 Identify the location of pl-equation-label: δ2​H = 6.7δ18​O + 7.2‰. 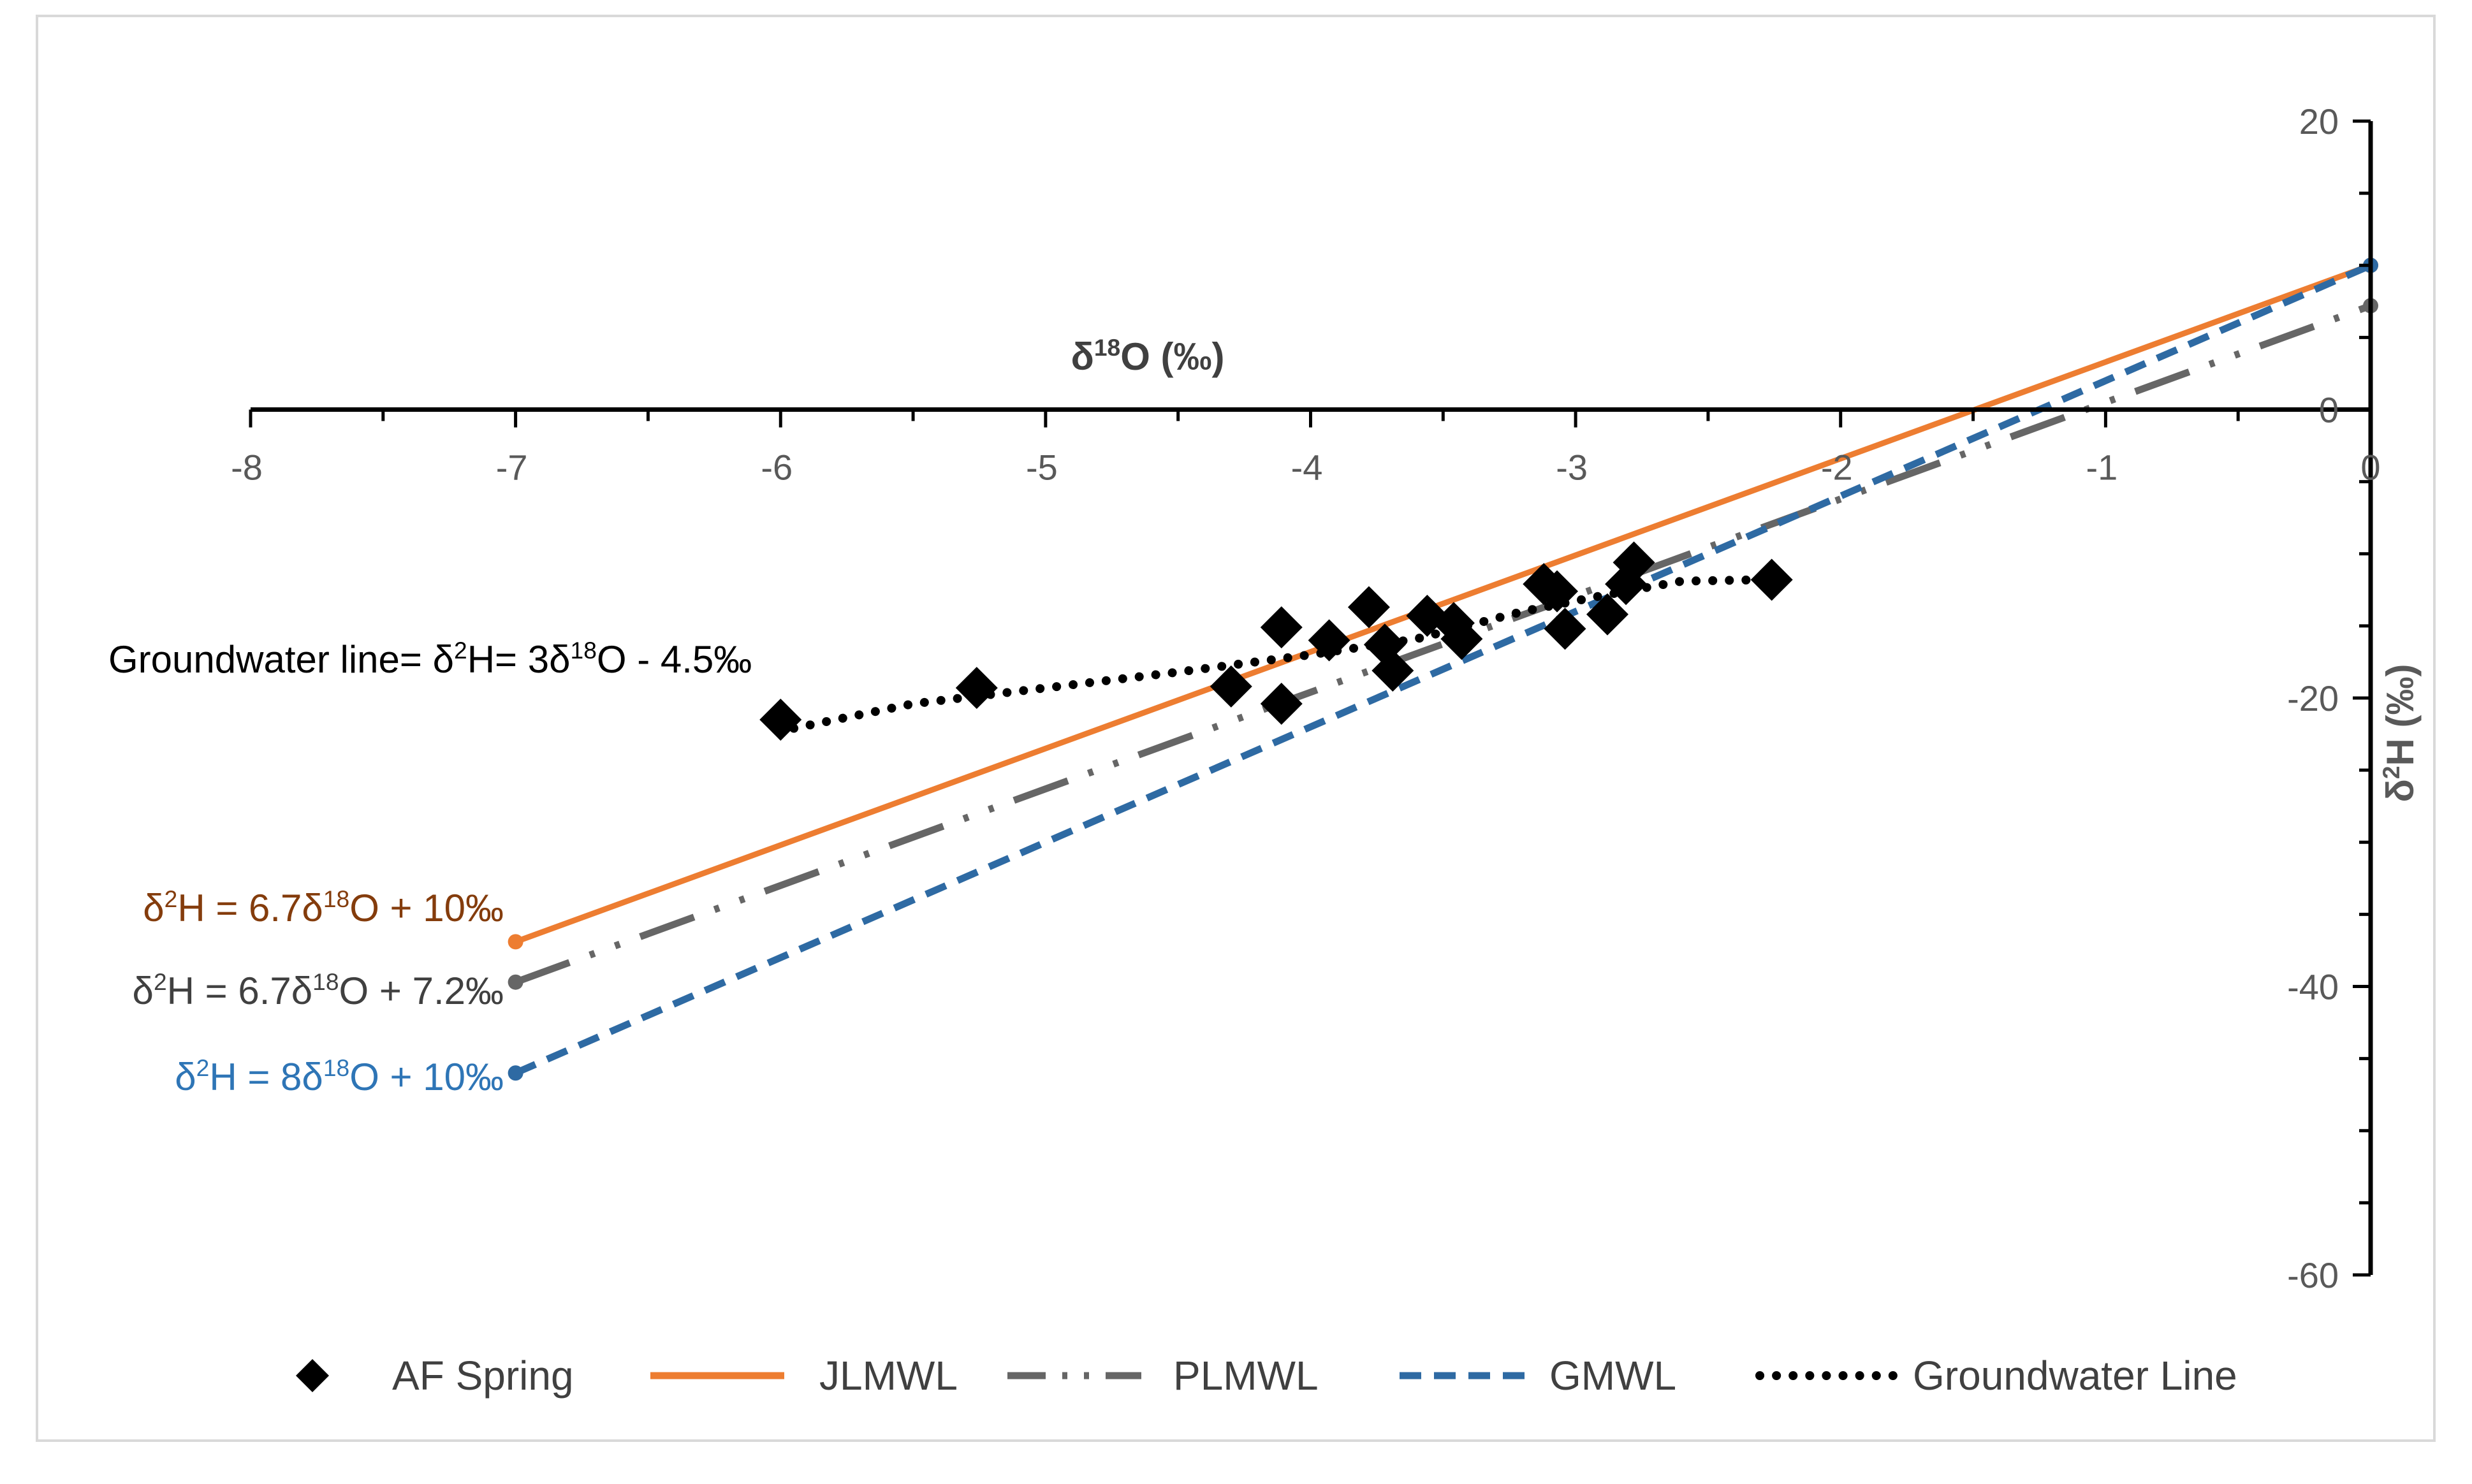
(318, 990).